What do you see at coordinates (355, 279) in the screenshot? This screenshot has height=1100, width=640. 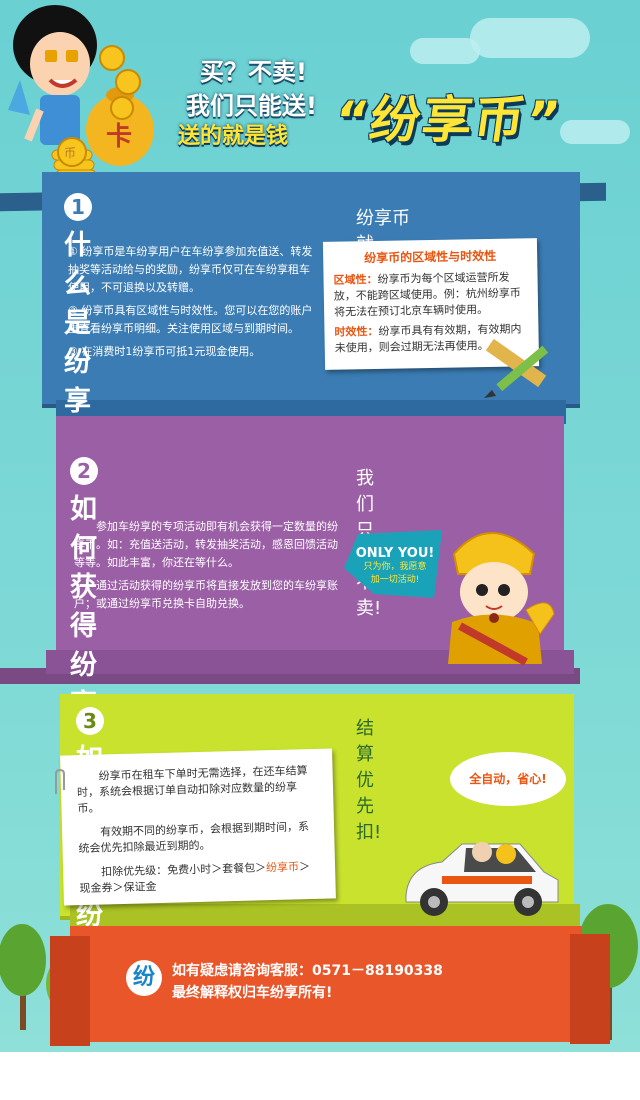 I see `note-region-label: 区域性：` at bounding box center [355, 279].